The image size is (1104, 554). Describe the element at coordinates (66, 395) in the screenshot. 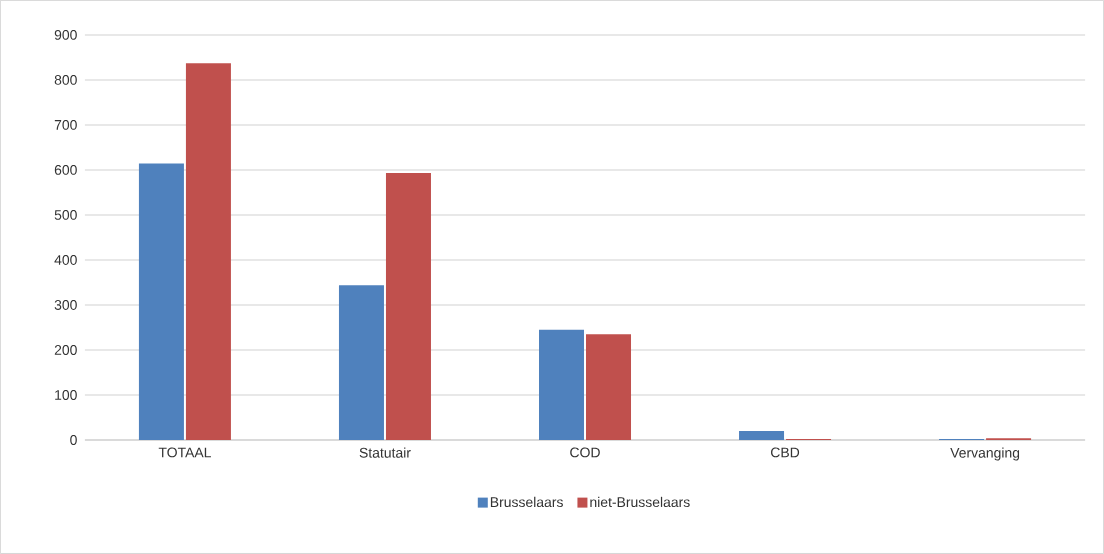

I see `y-tick-label: 100` at that location.